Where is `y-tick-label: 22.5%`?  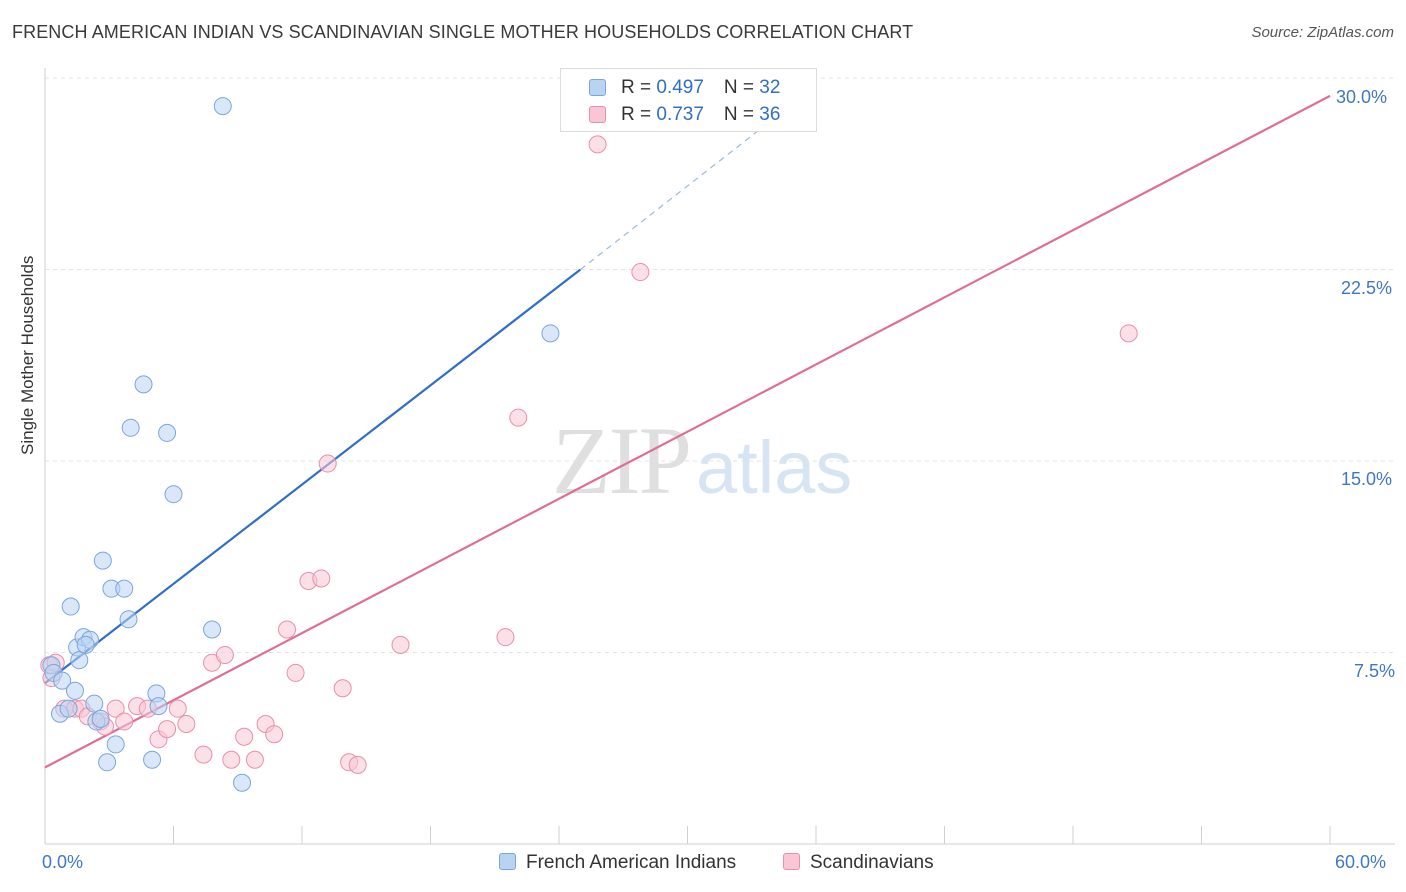 y-tick-label: 22.5% is located at coordinates (1367, 288).